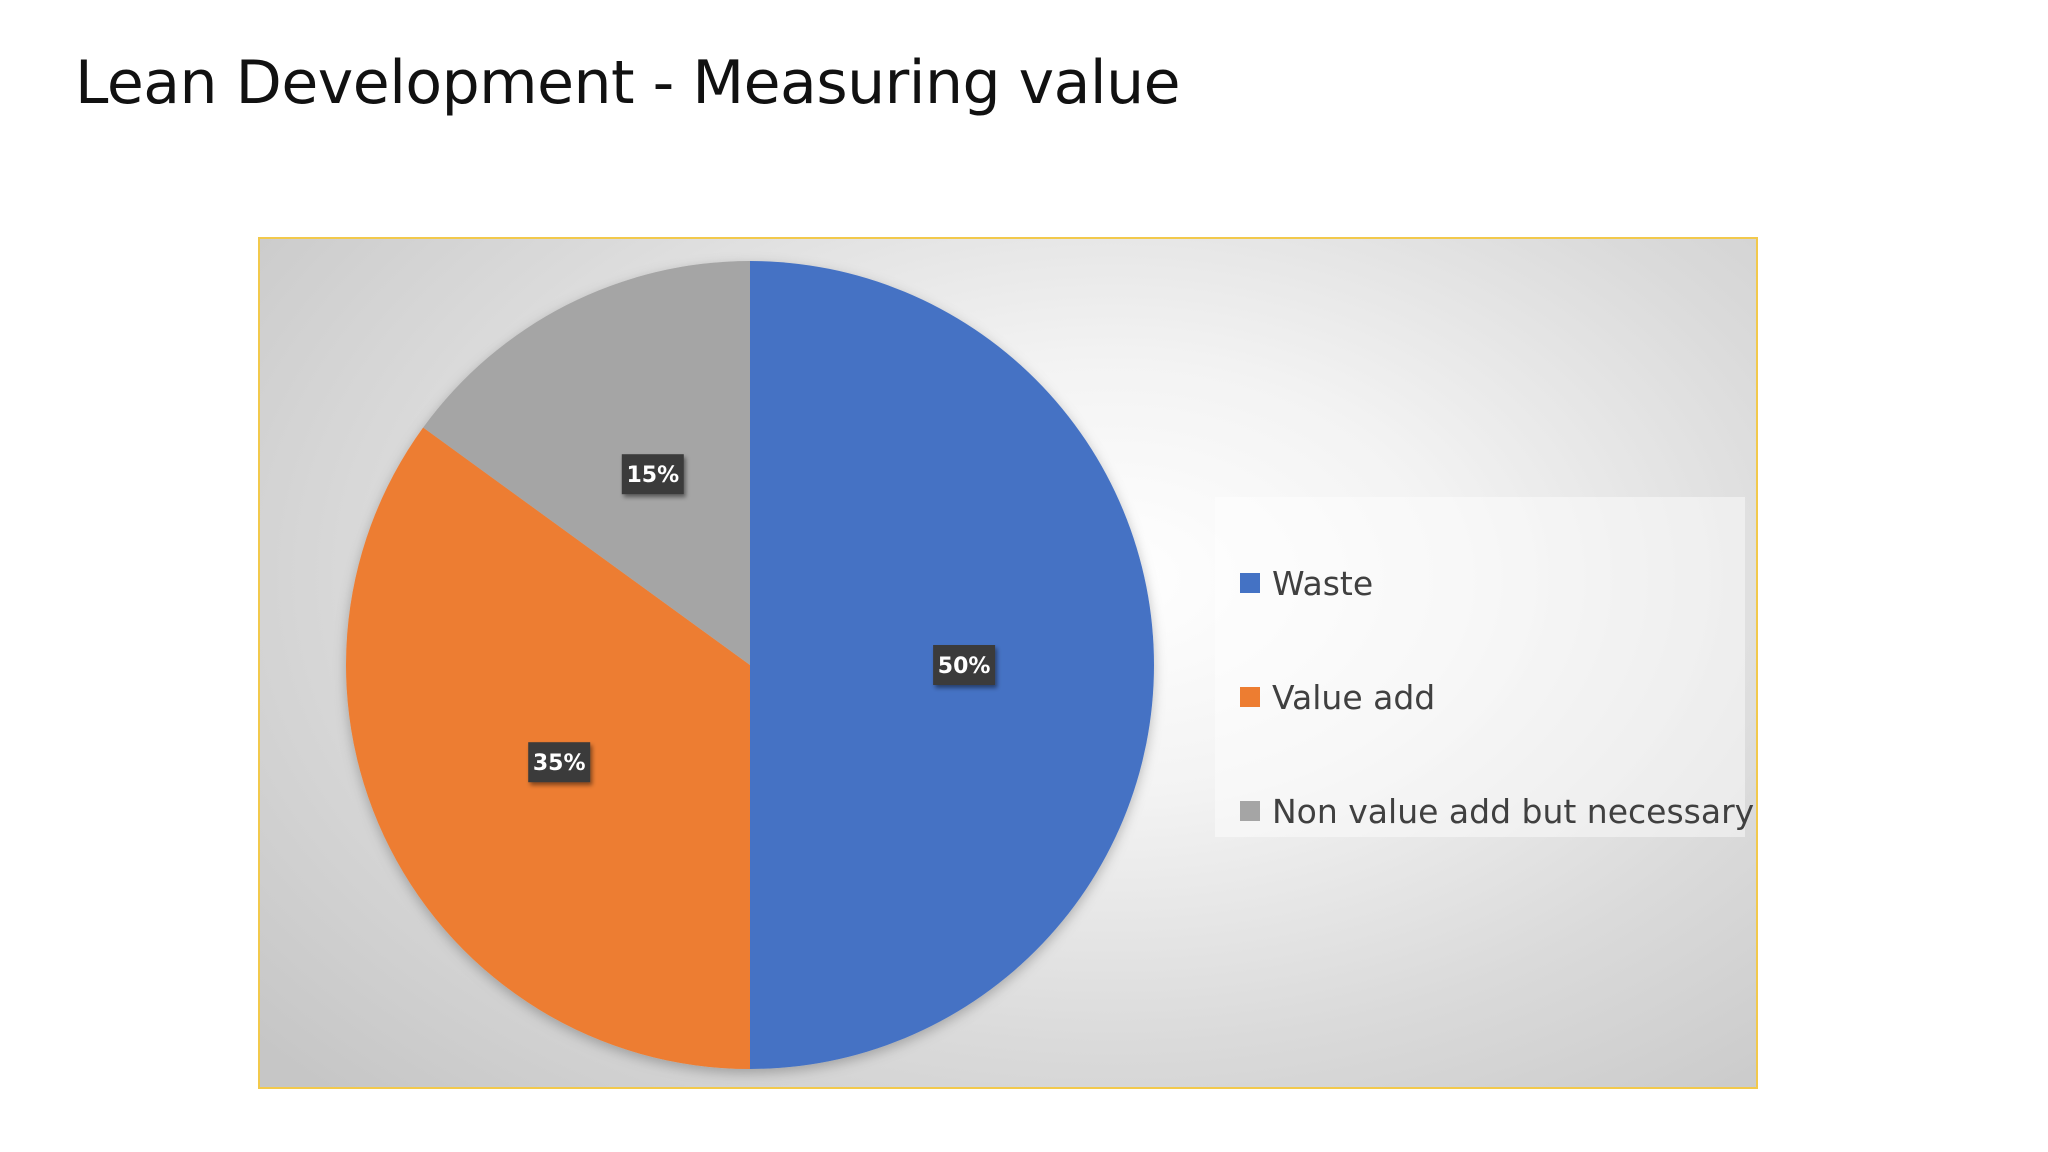 The image size is (2048, 1152). I want to click on slide-title: Lean Development - Measuring value, so click(628, 83).